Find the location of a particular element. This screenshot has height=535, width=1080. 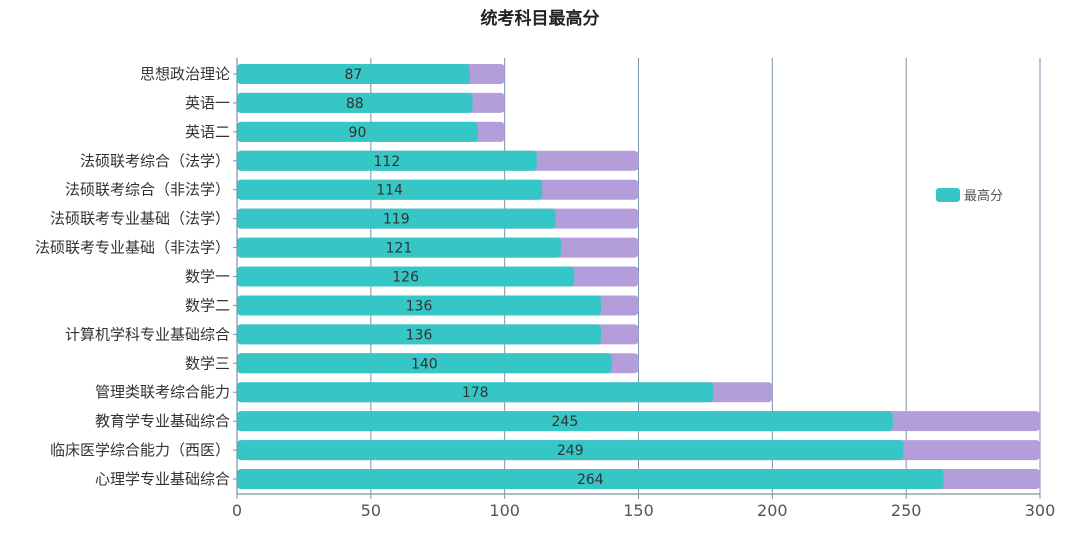

category-label: 管理类联考综合能力 is located at coordinates (162, 392).